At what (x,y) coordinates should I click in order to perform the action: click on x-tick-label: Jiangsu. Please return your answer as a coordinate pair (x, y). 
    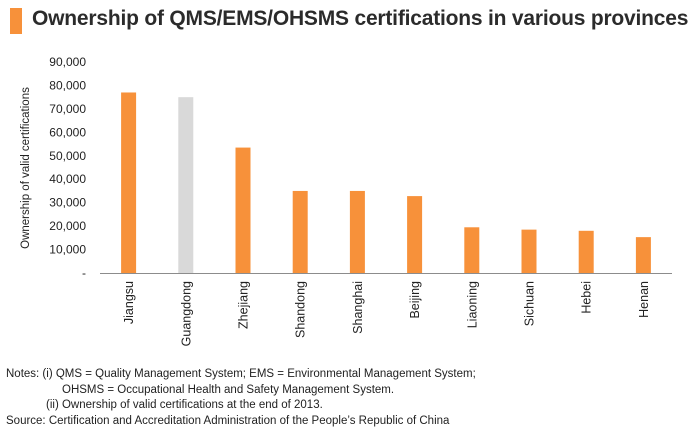
    Looking at the image, I should click on (129, 302).